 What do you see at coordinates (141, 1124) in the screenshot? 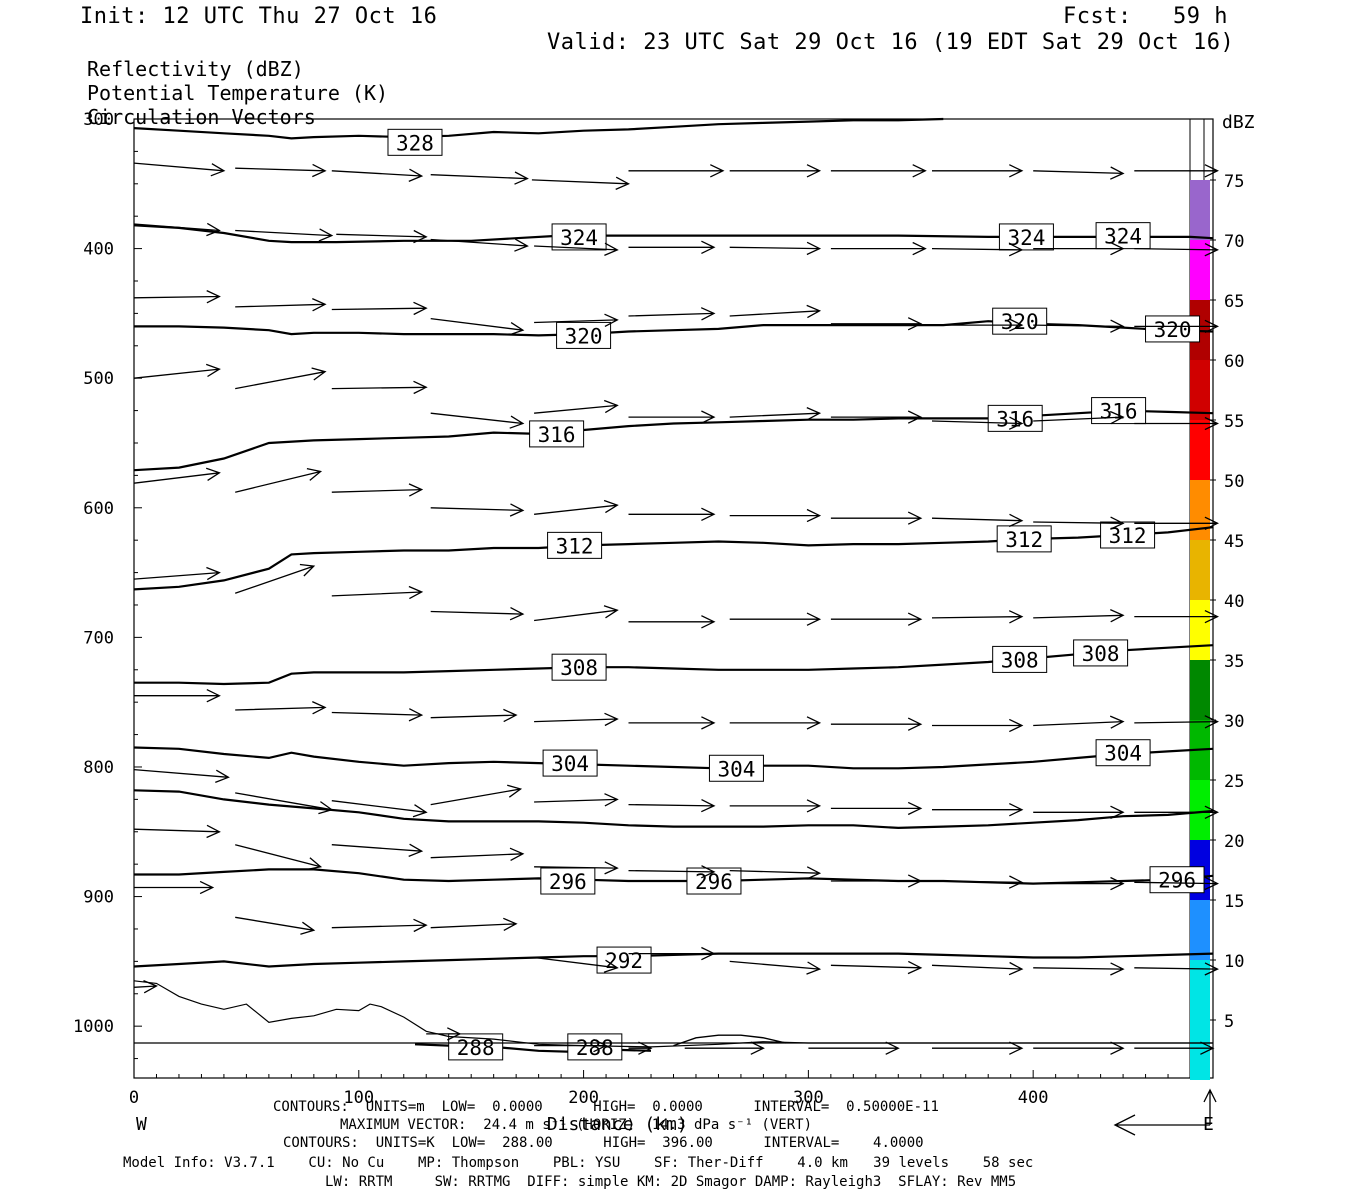
I see `left-direction-label: W` at bounding box center [141, 1124].